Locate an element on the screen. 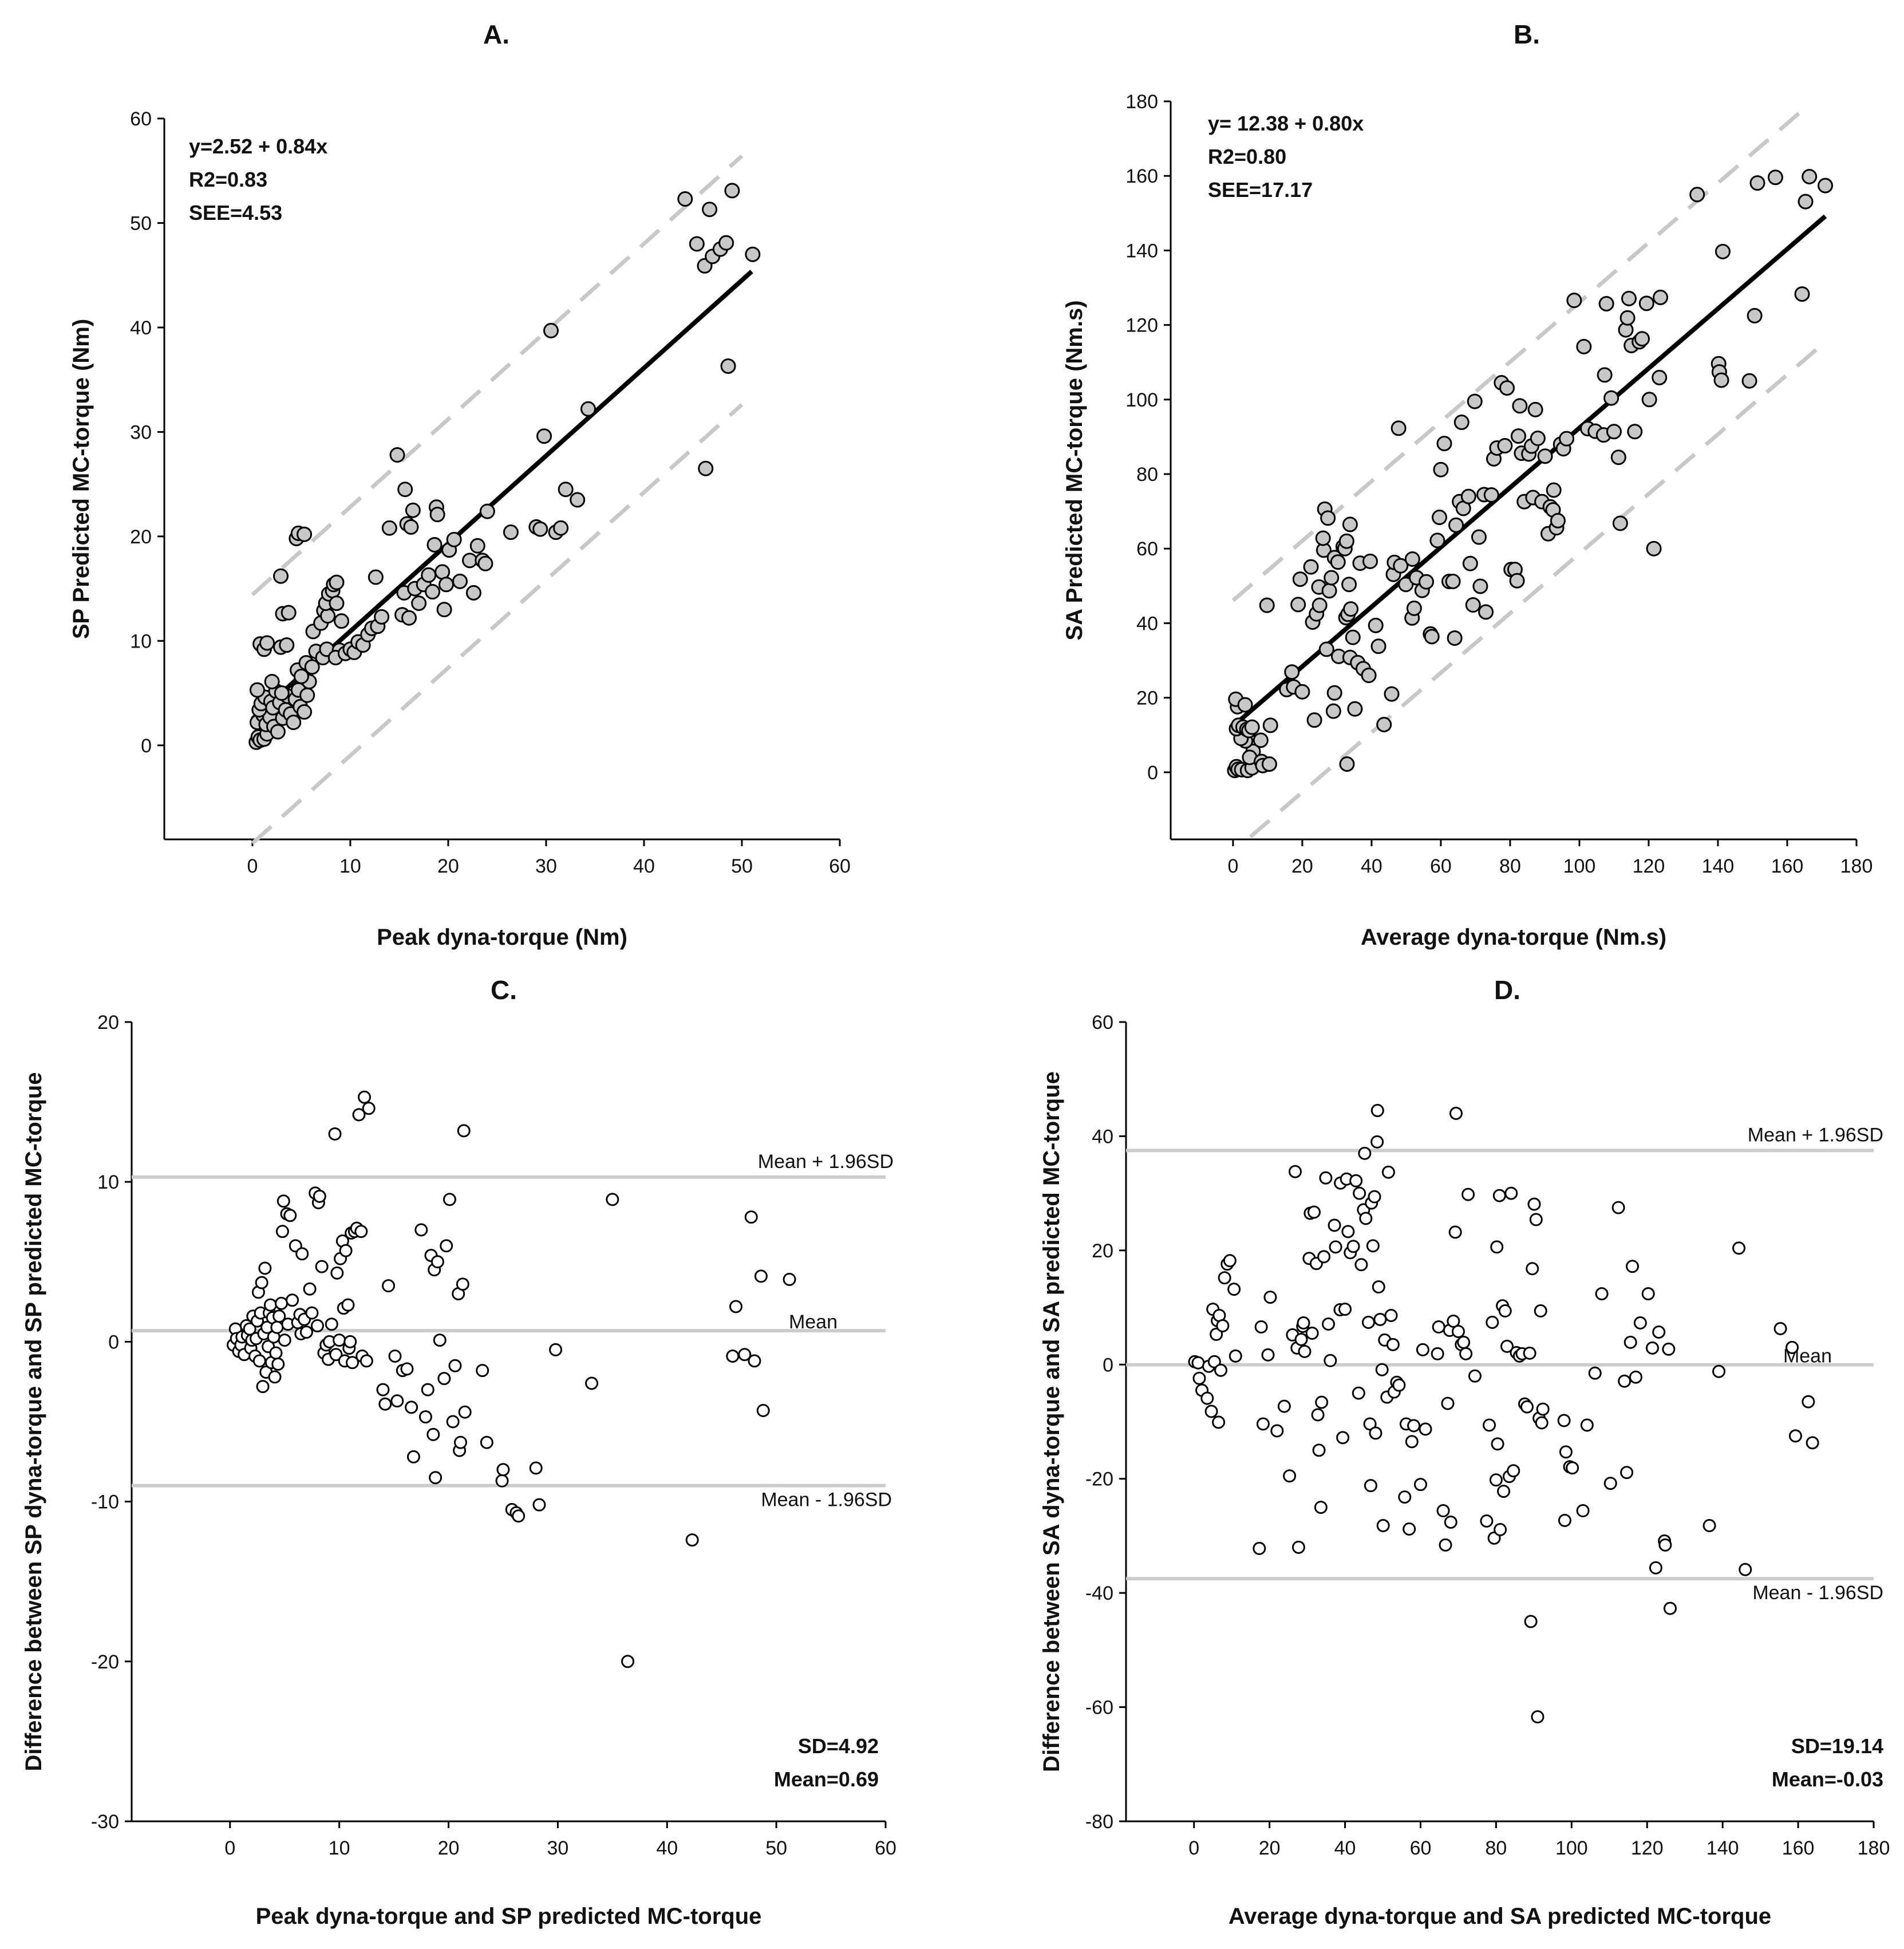 The width and height of the screenshot is (1904, 1949). y-tick-label: 20 is located at coordinates (1147, 699).